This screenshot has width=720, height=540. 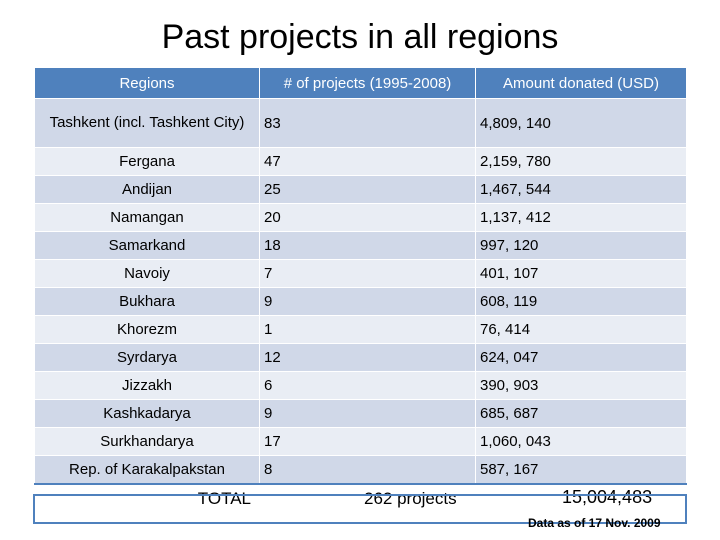 I want to click on region-cell: Rep. of Karakalpakstan, so click(x=147, y=470).